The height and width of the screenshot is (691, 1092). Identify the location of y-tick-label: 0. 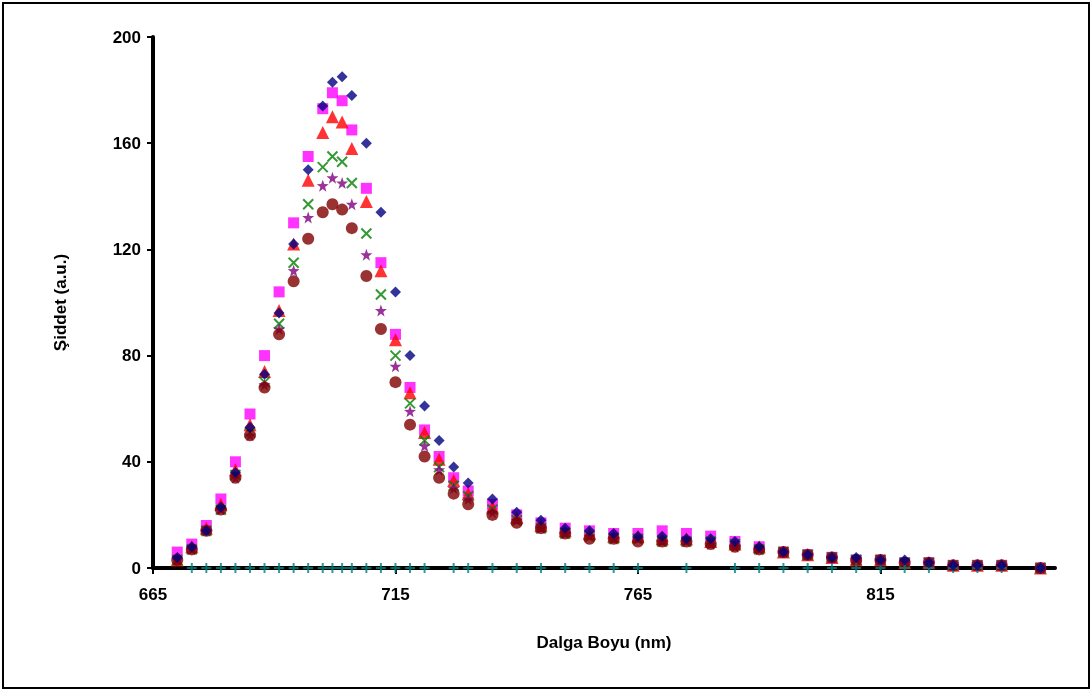
(136, 568).